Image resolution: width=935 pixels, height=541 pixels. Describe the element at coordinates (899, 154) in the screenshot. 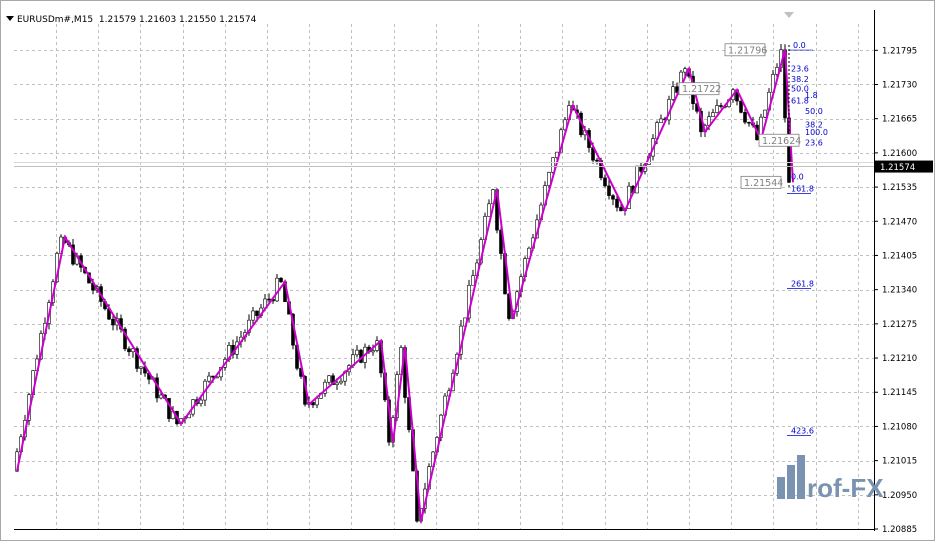

I see `axis-tick-label: 1.21600` at that location.